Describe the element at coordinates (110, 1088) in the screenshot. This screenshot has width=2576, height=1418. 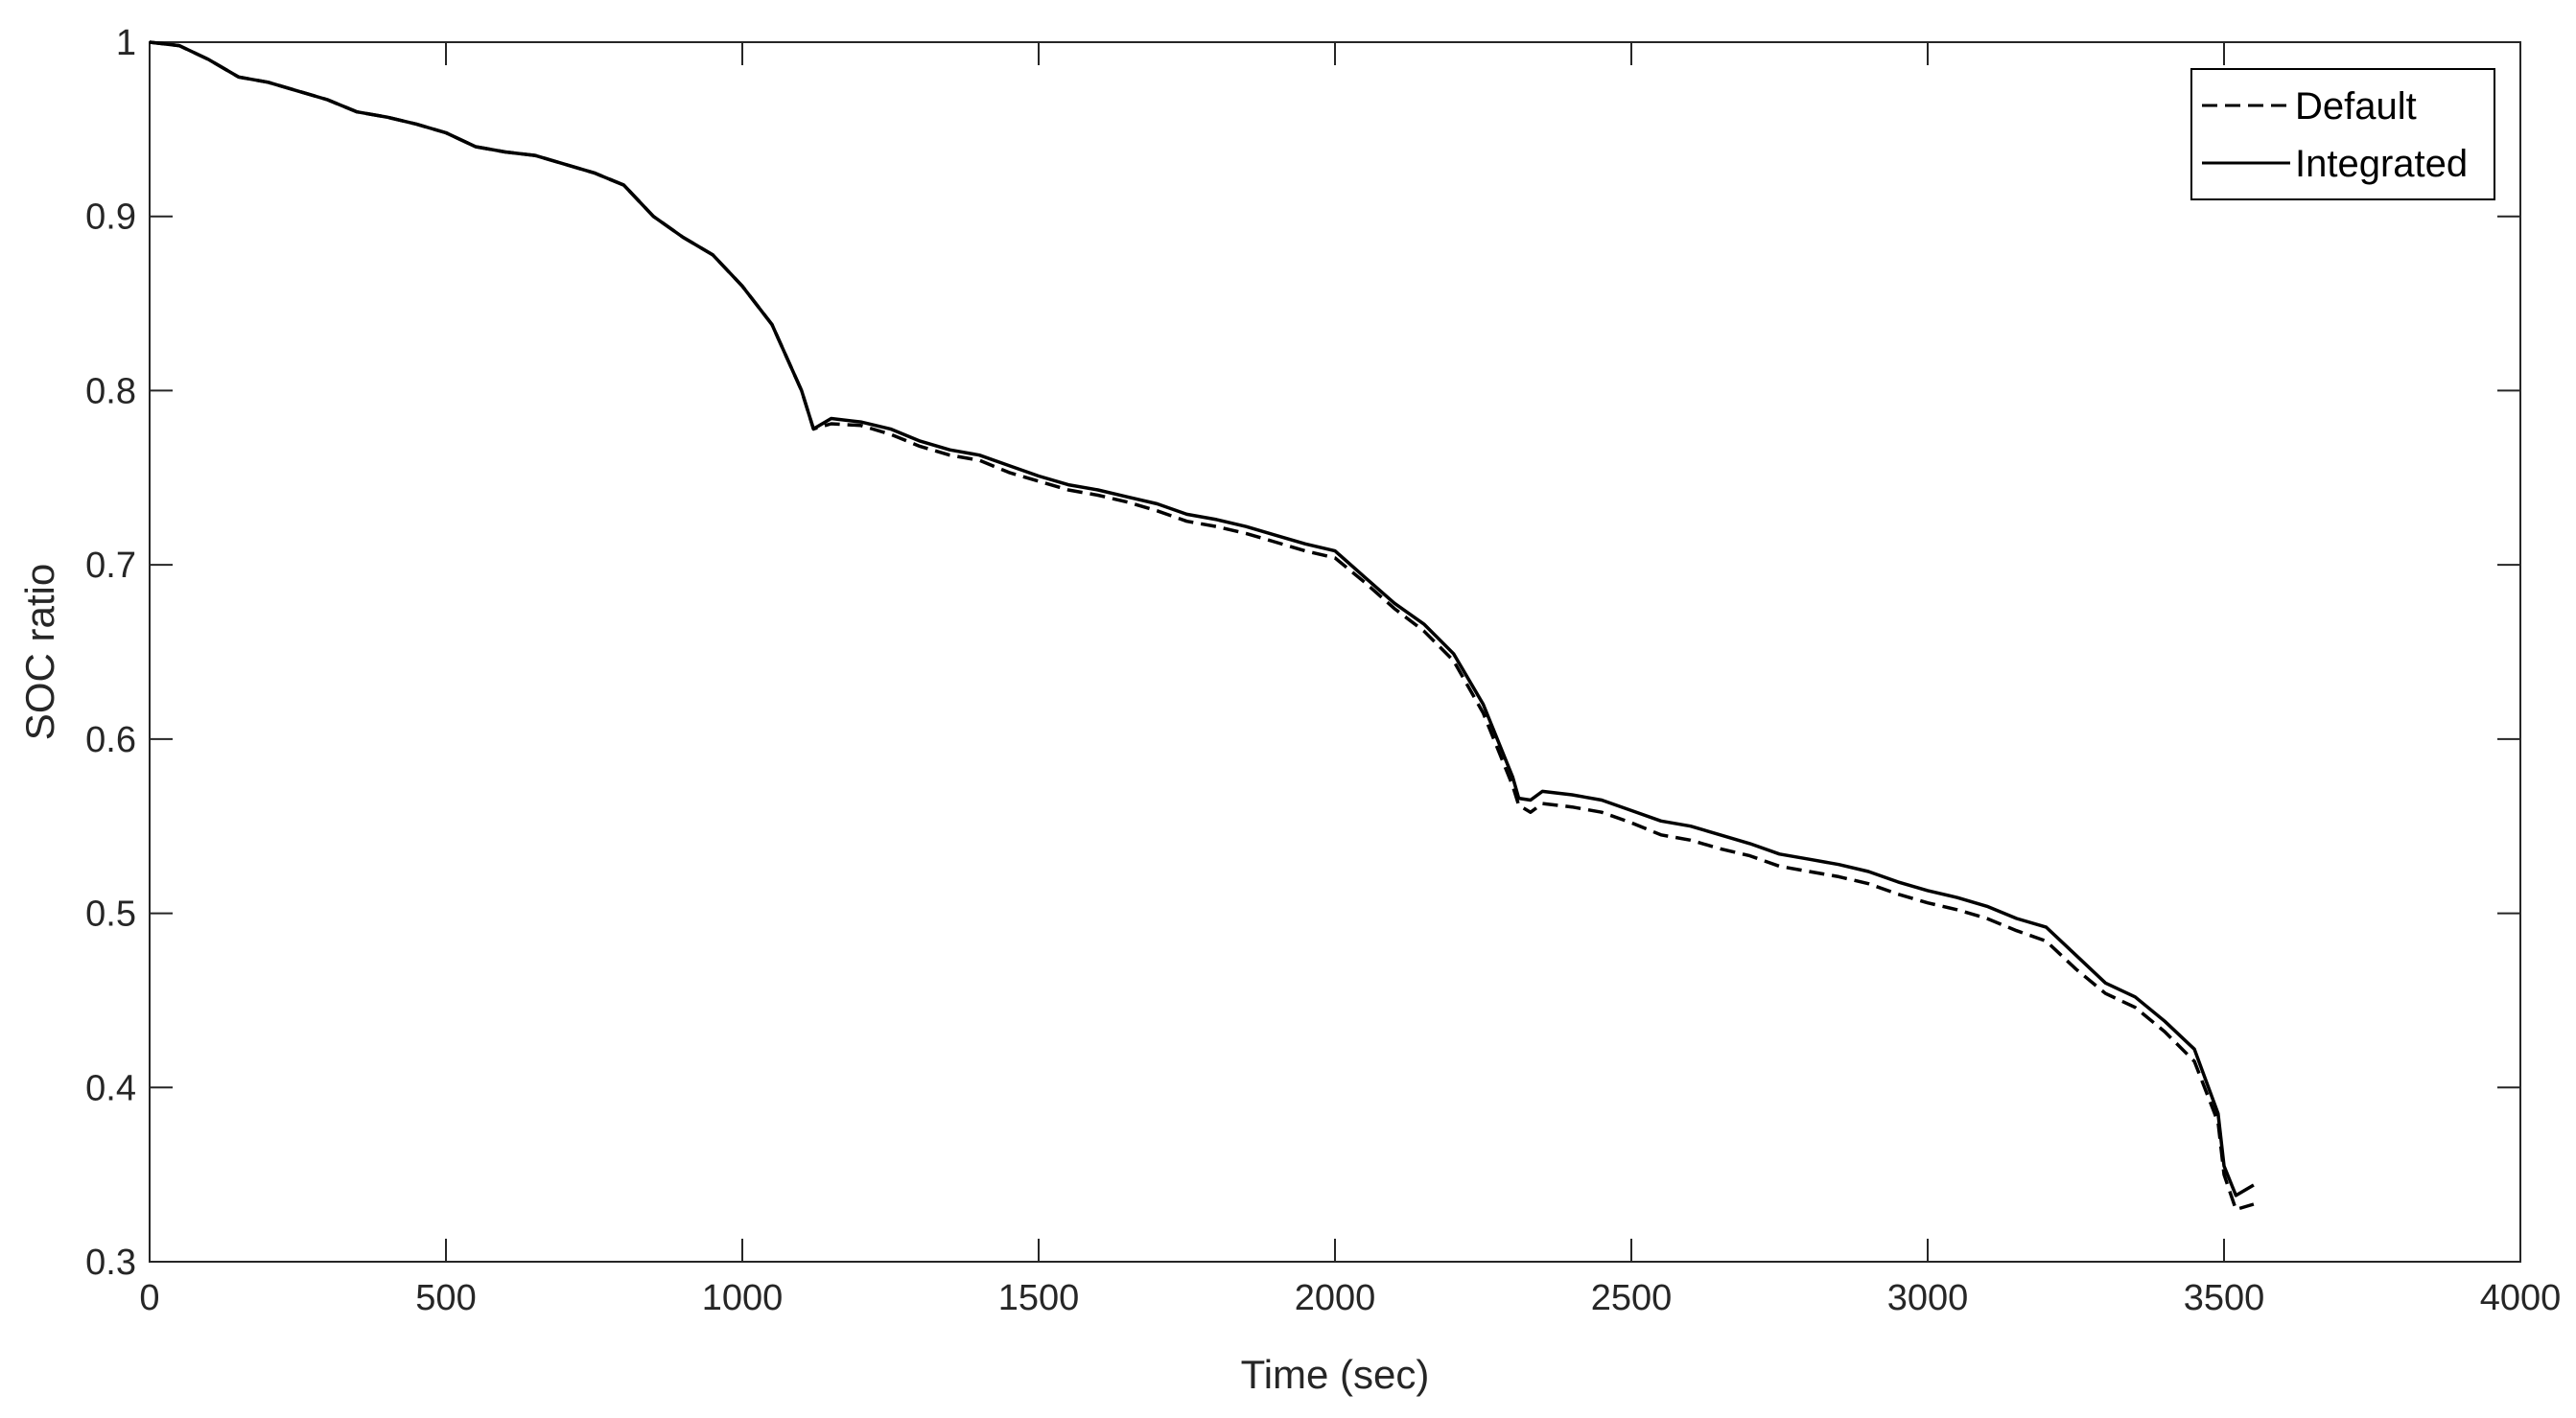
I see `y-tick-label: 0.4` at that location.